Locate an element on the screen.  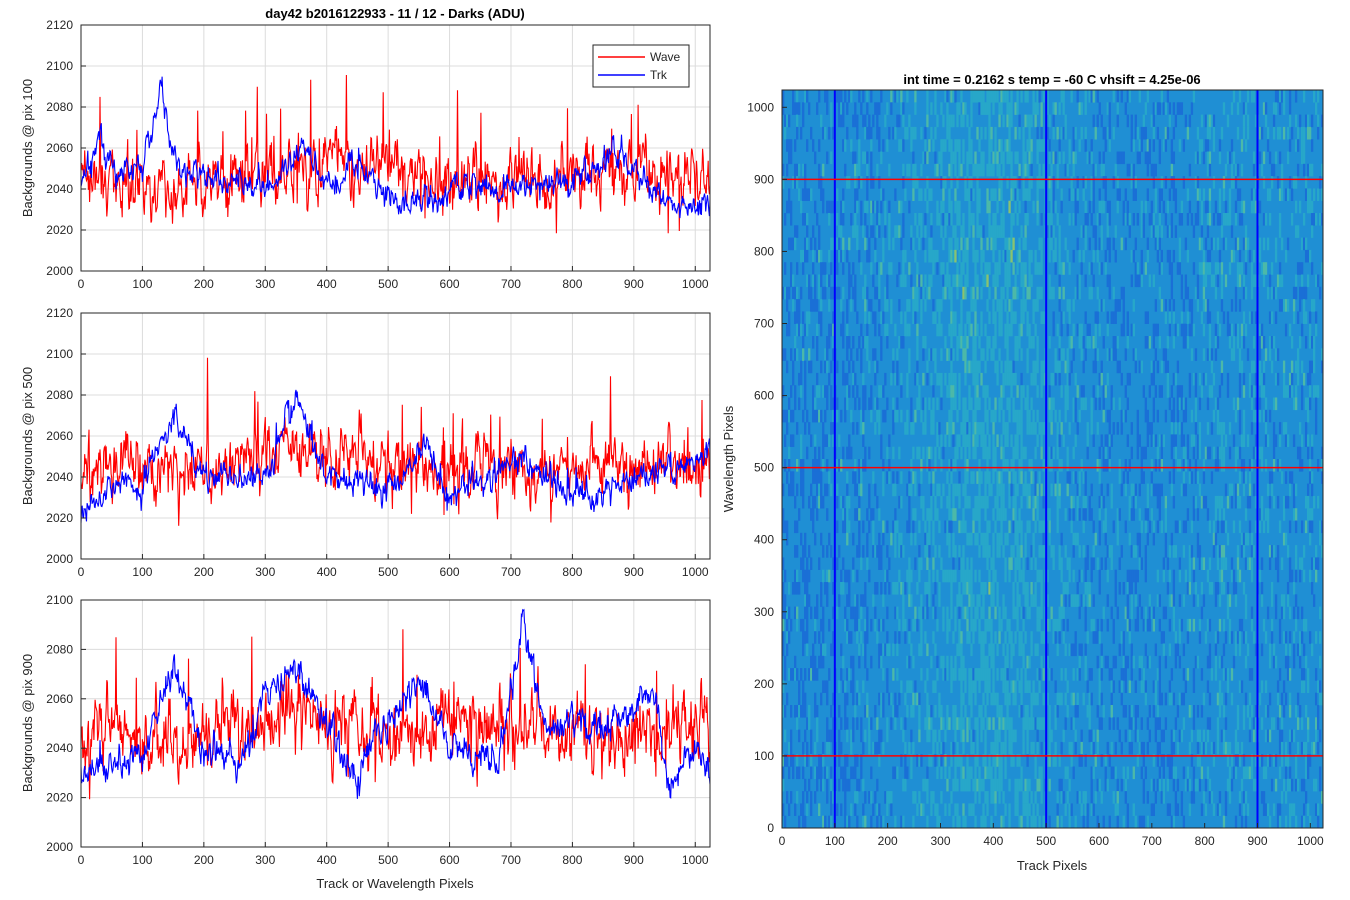
x-tick-label: 300 is located at coordinates (265, 572).